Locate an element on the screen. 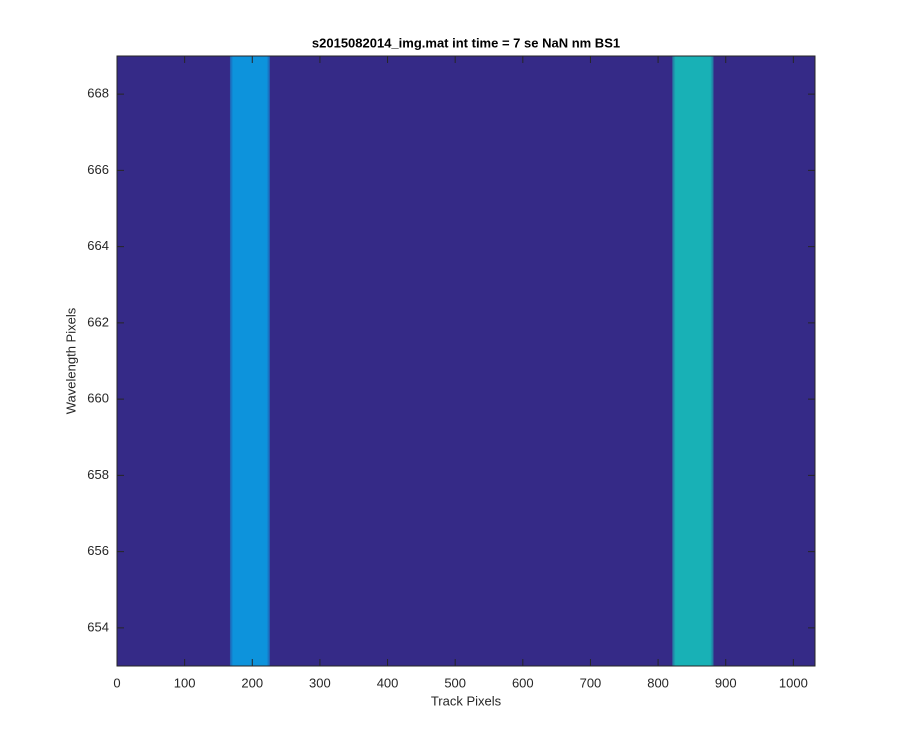  y-tick-label: 660 is located at coordinates (98, 398).